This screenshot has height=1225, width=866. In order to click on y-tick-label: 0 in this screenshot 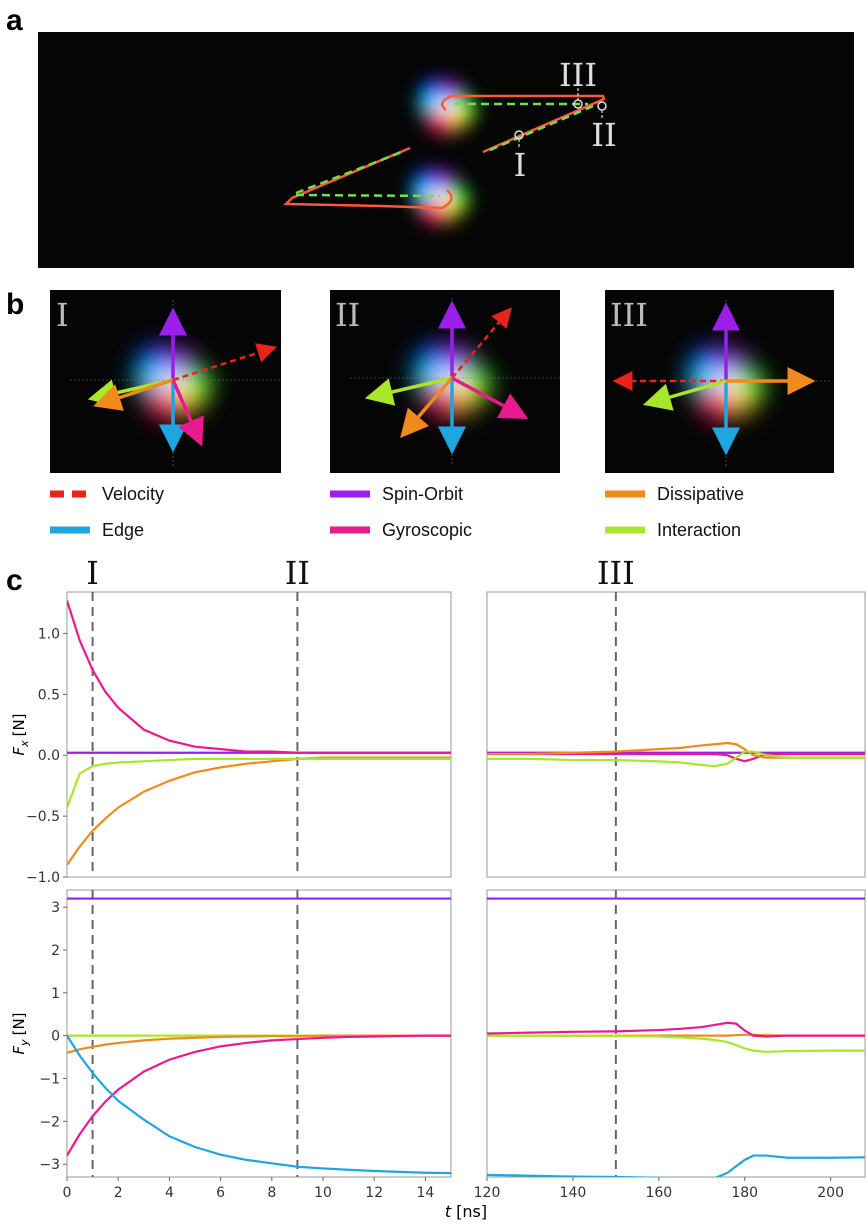, I will do `click(55, 1037)`.